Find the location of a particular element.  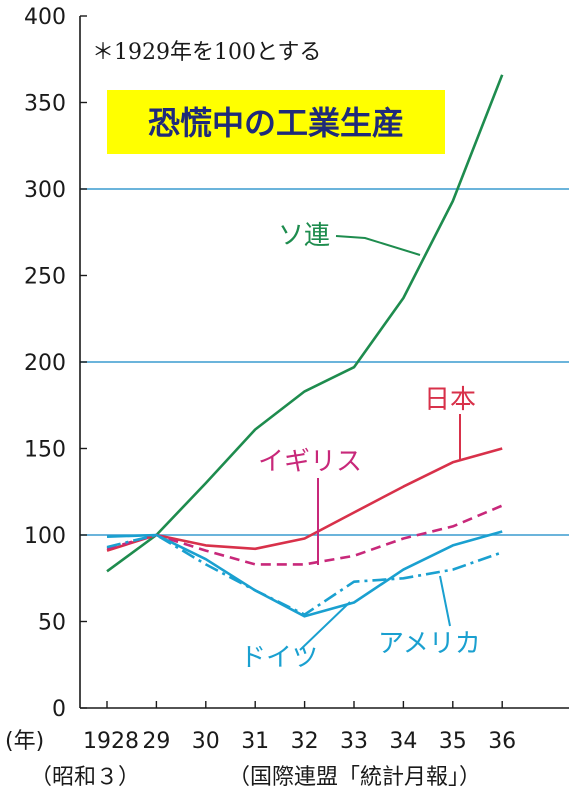

x-tick-label: 34 is located at coordinates (403, 741).